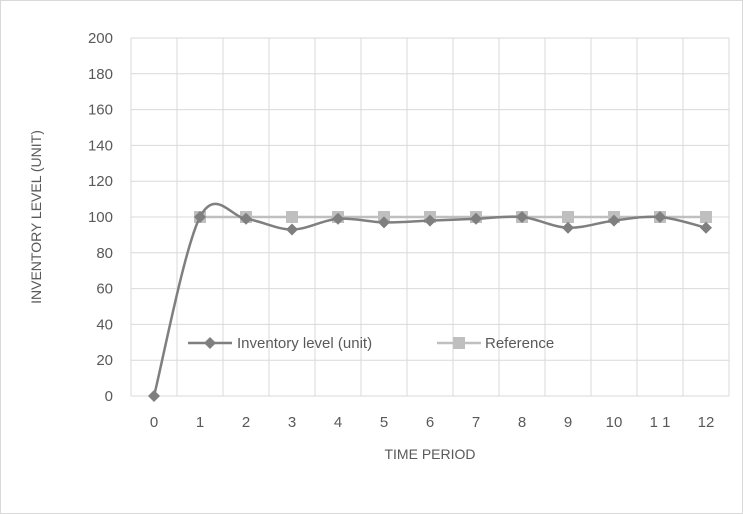  I want to click on x-tick-label: 1 1, so click(660, 422).